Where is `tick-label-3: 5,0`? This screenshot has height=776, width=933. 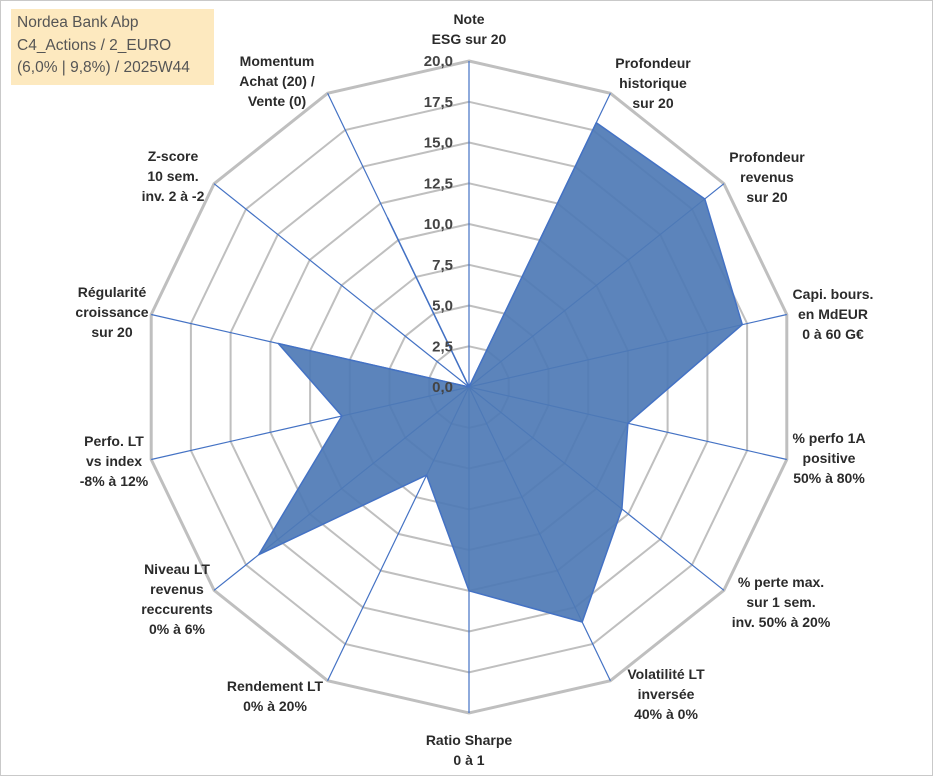
tick-label-3: 5,0 is located at coordinates (442, 306).